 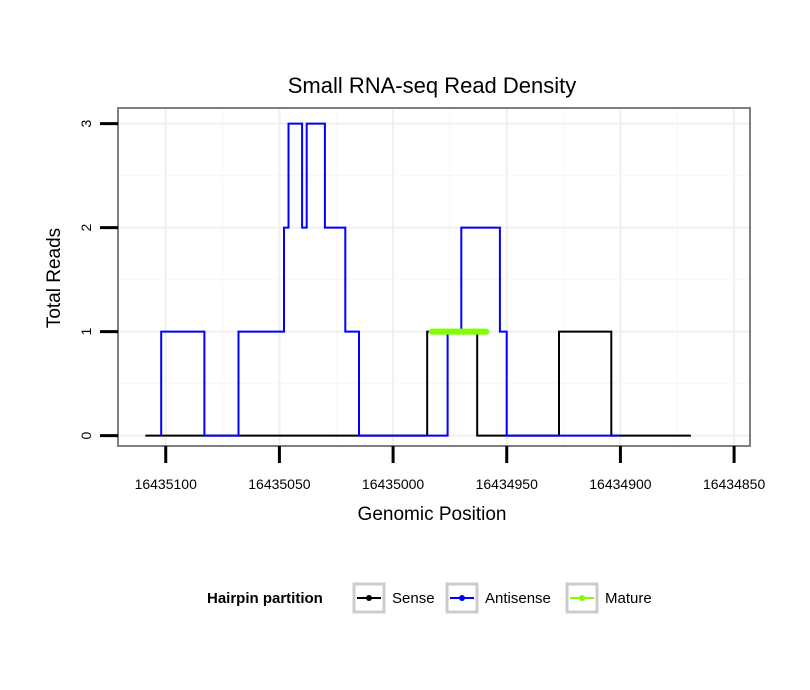 I want to click on x-tick-label: 16435000, so click(x=393, y=484).